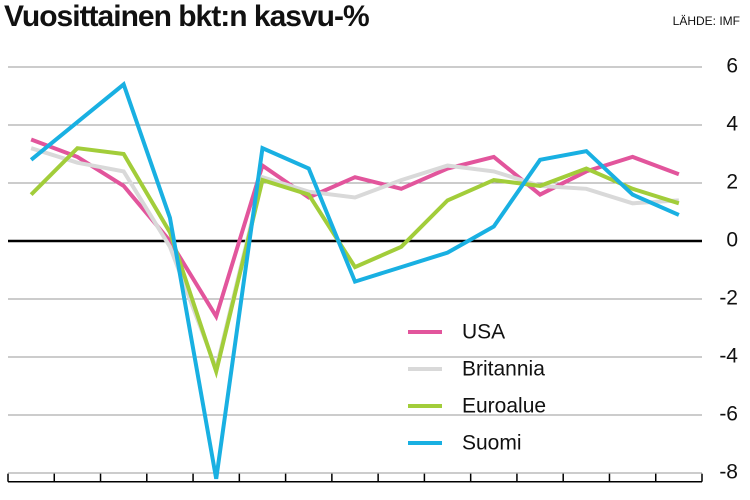  What do you see at coordinates (706, 21) in the screenshot?
I see `source: LÄHDE: IMF` at bounding box center [706, 21].